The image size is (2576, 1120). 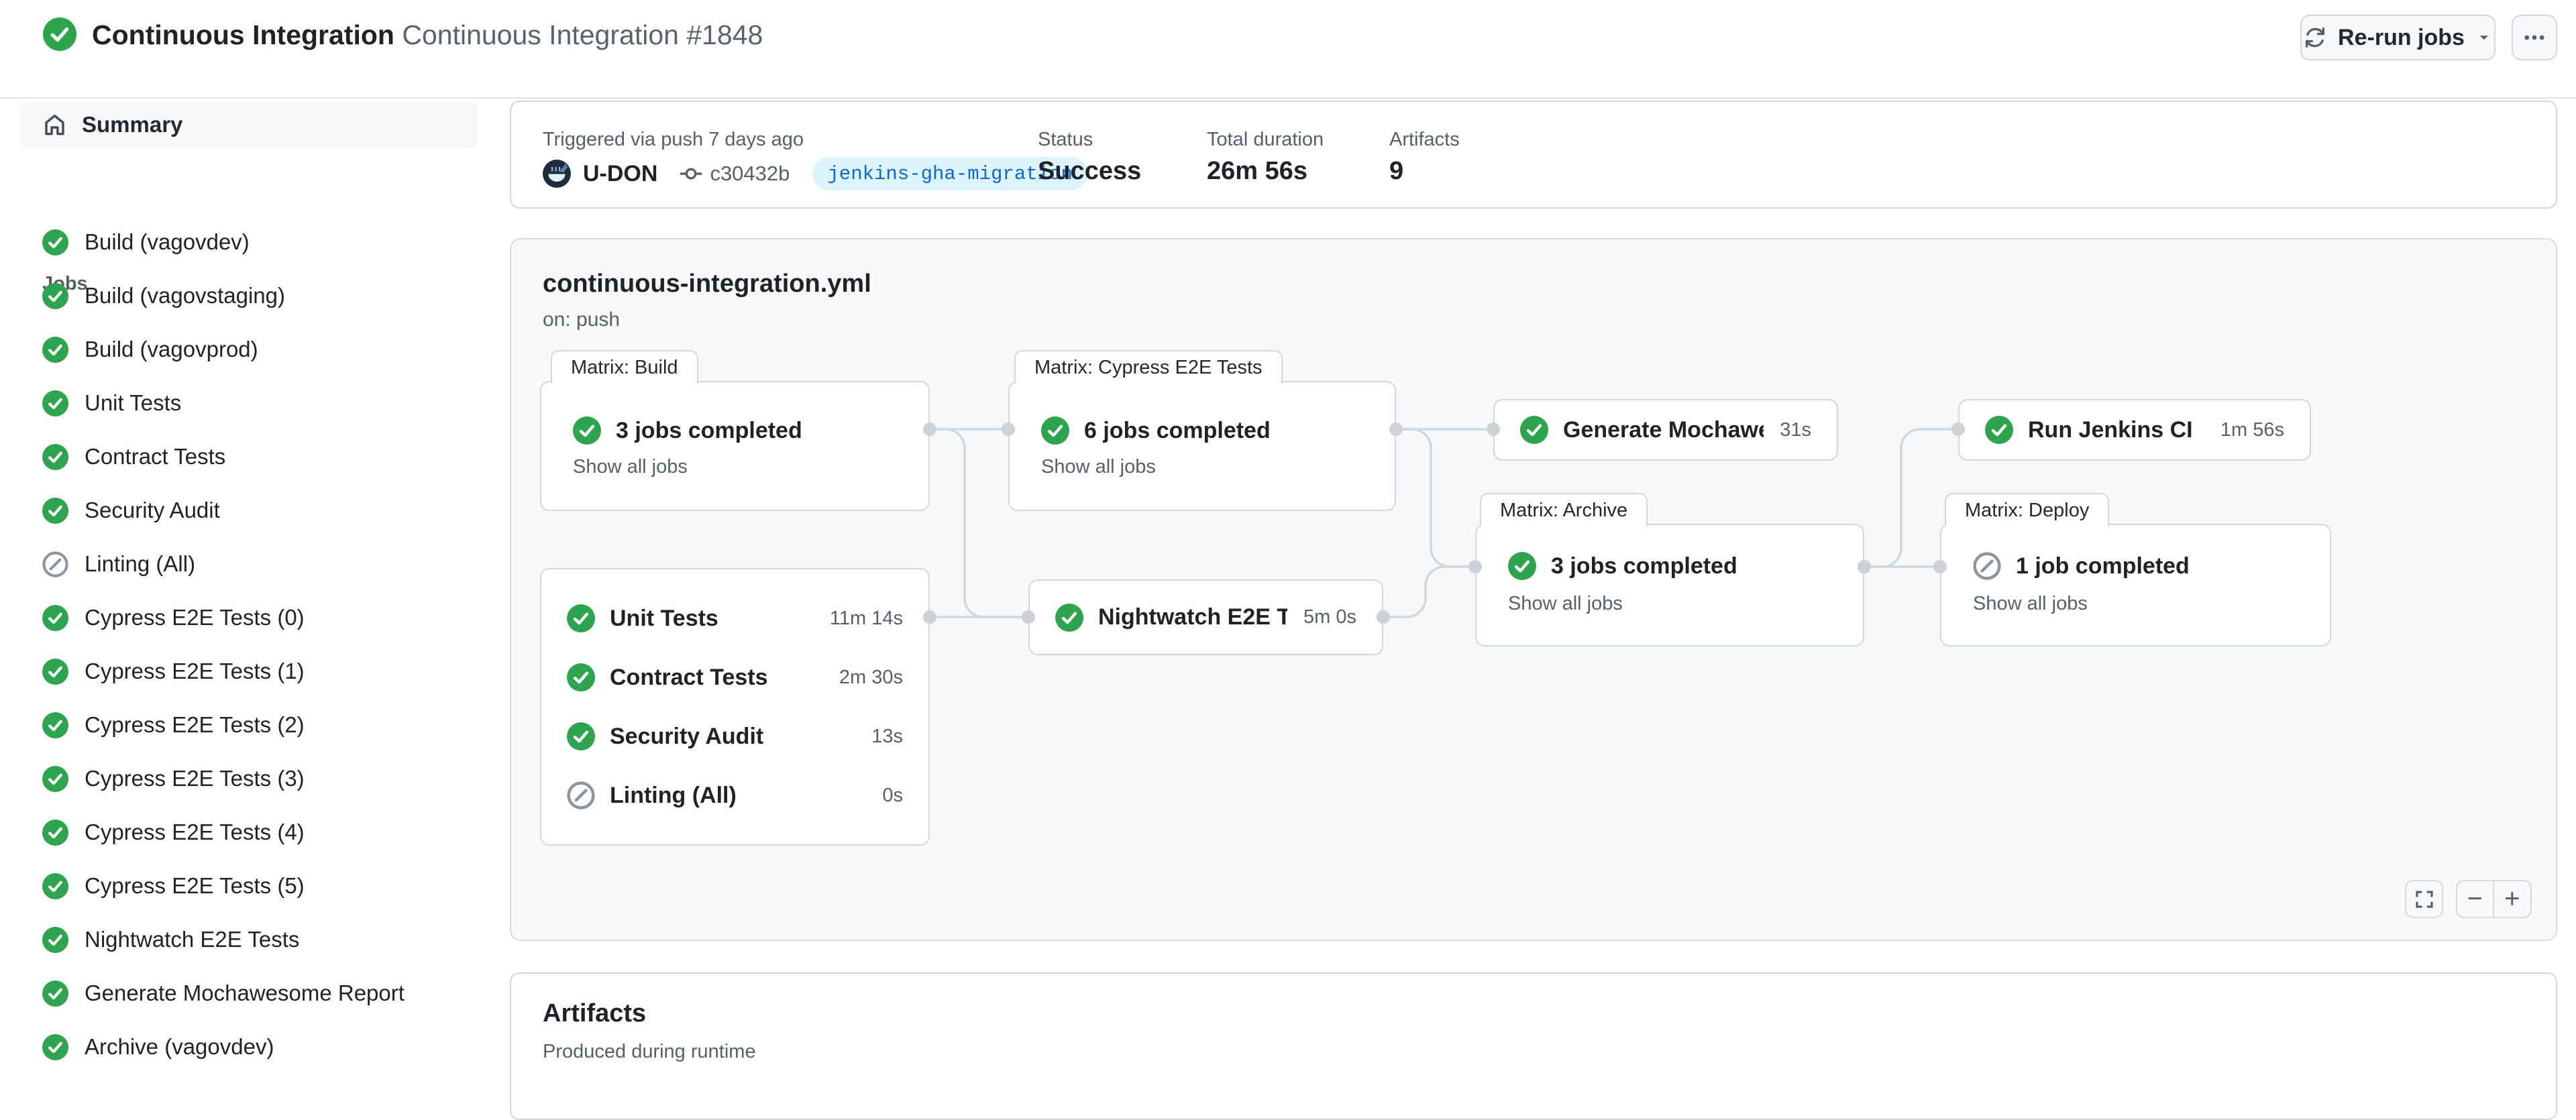 What do you see at coordinates (1444, 523) in the screenshot?
I see `workflow-connectors` at bounding box center [1444, 523].